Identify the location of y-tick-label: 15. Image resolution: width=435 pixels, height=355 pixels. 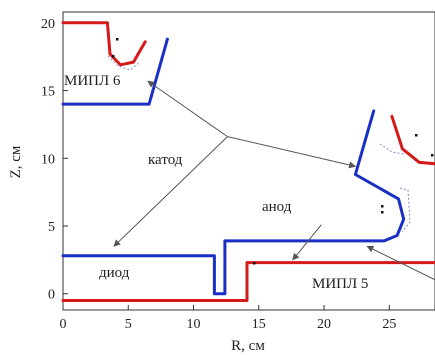
(48, 92).